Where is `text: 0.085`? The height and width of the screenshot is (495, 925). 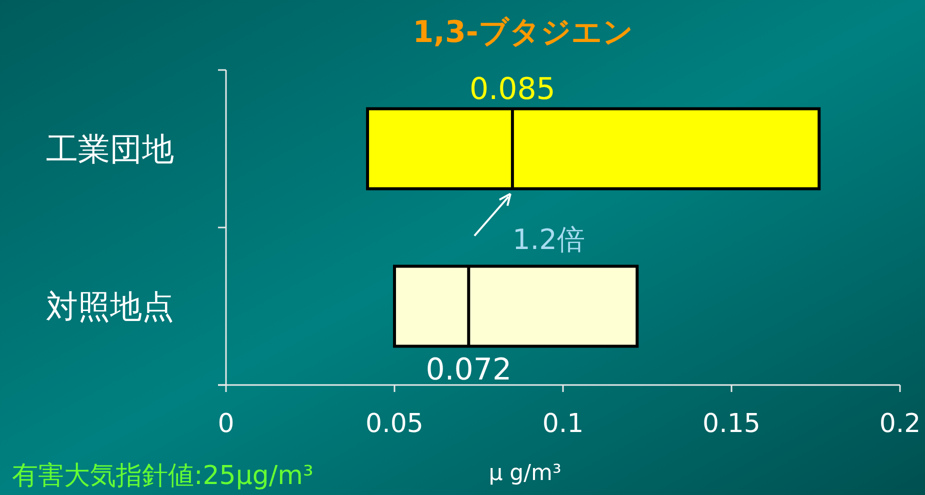 text: 0.085 is located at coordinates (513, 89).